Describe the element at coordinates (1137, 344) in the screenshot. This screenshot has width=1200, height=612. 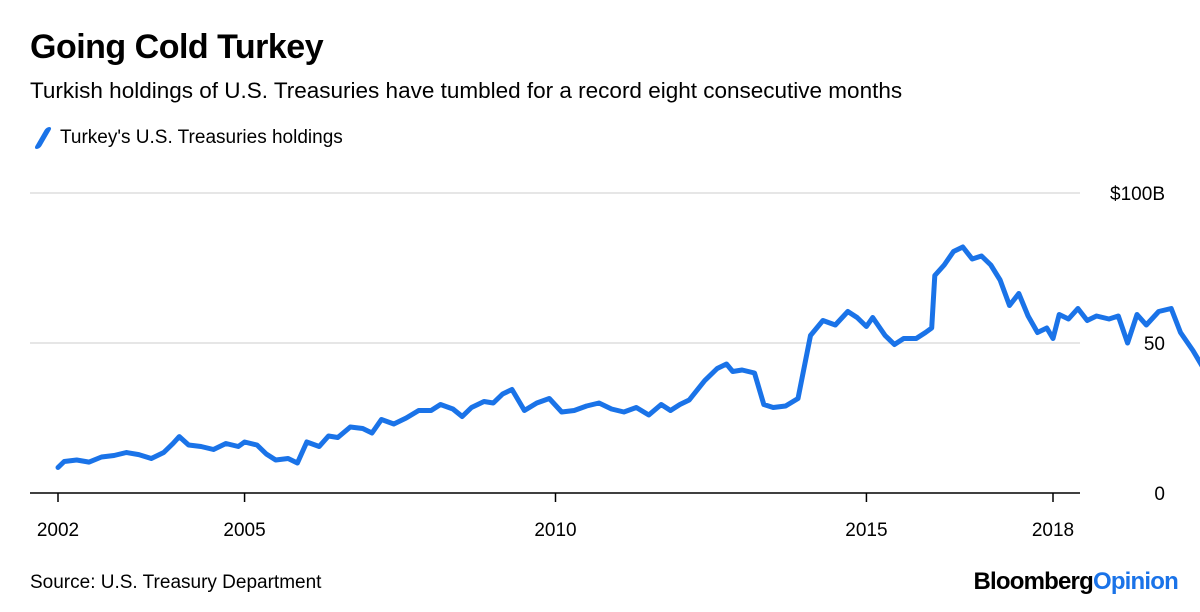
I see `y-axis: 0 50 $100B` at that location.